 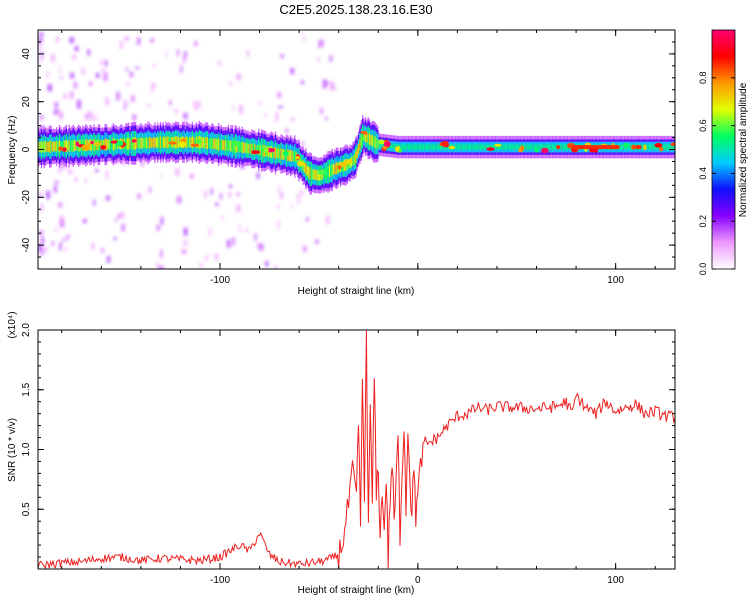 I want to click on spectrogram-hotspots, so click(x=366, y=152).